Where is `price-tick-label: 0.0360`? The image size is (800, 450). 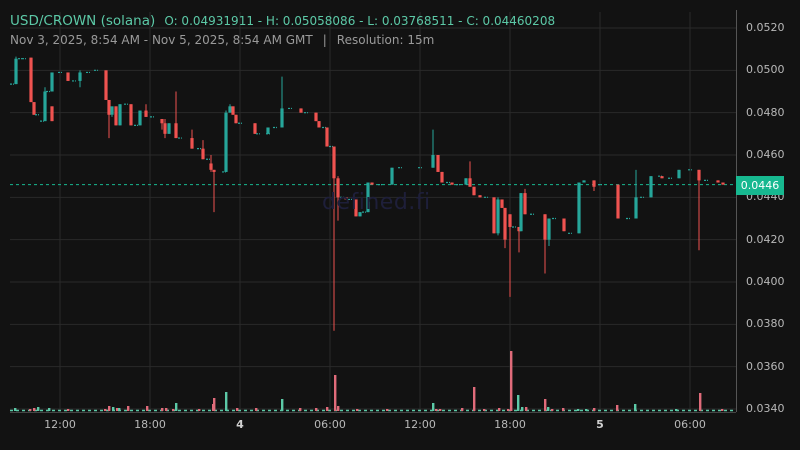
price-tick-label: 0.0360 is located at coordinates (765, 366).